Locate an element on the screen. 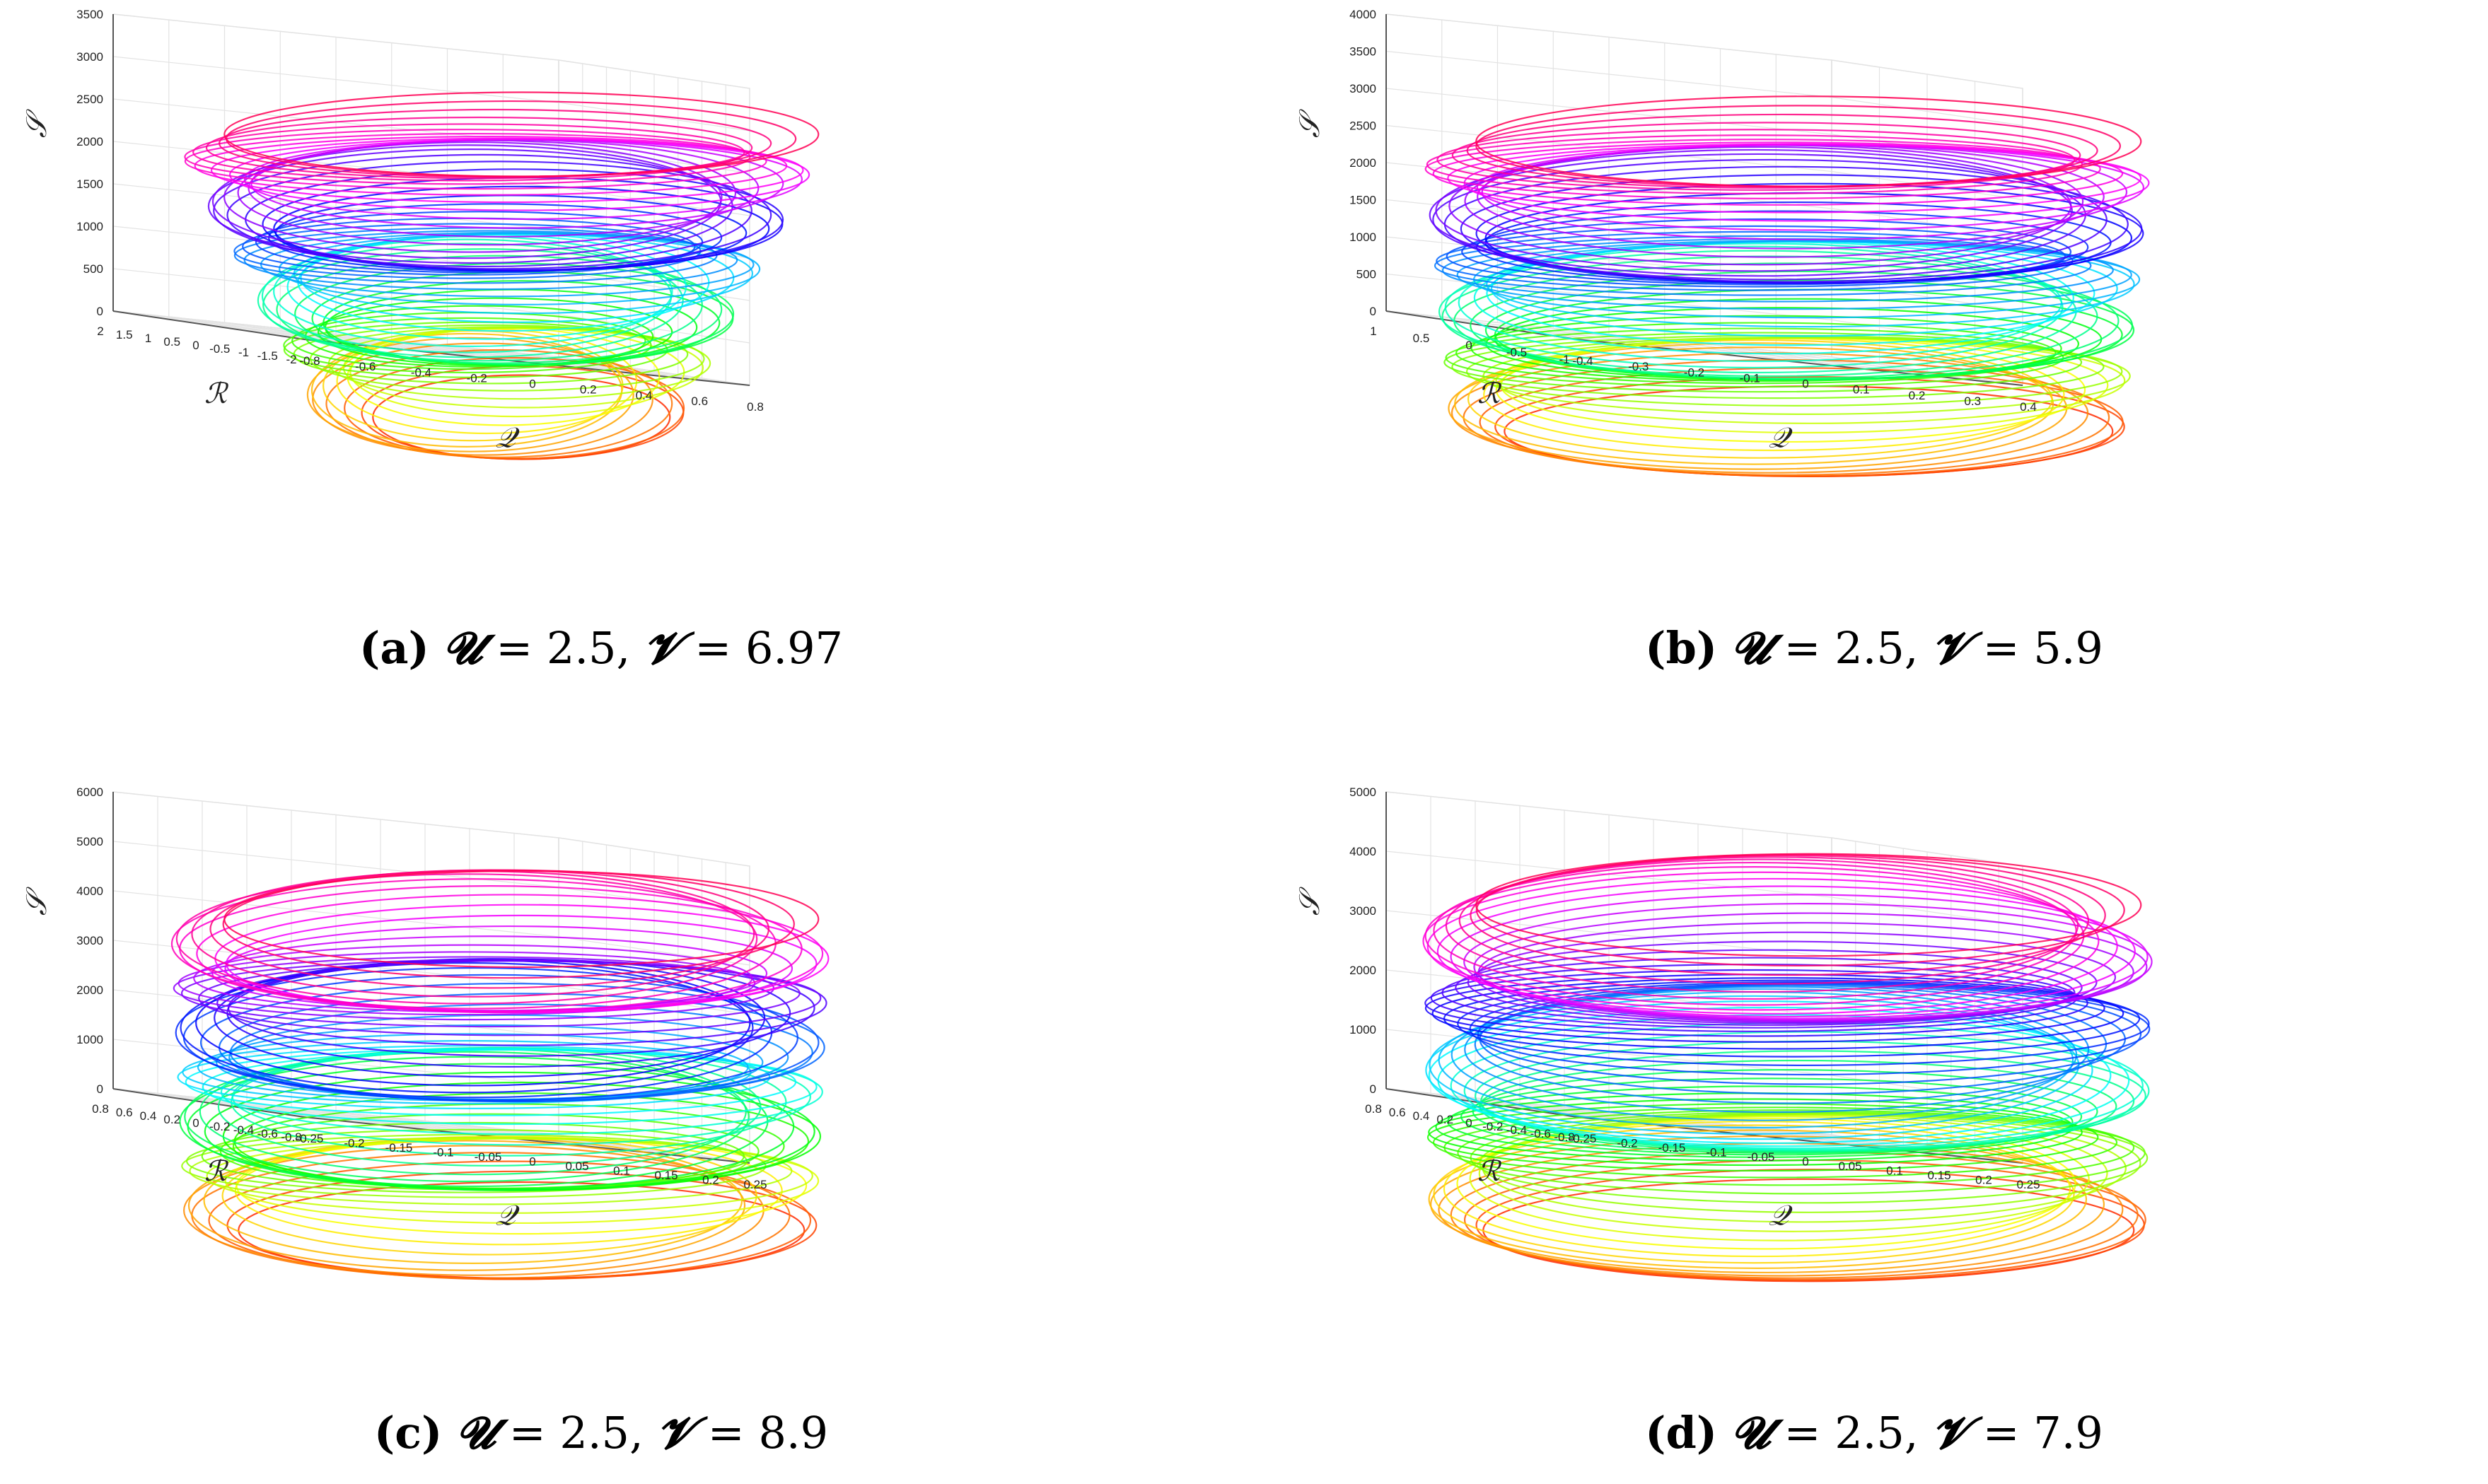  z-tick-label: 6000 is located at coordinates (89, 792).